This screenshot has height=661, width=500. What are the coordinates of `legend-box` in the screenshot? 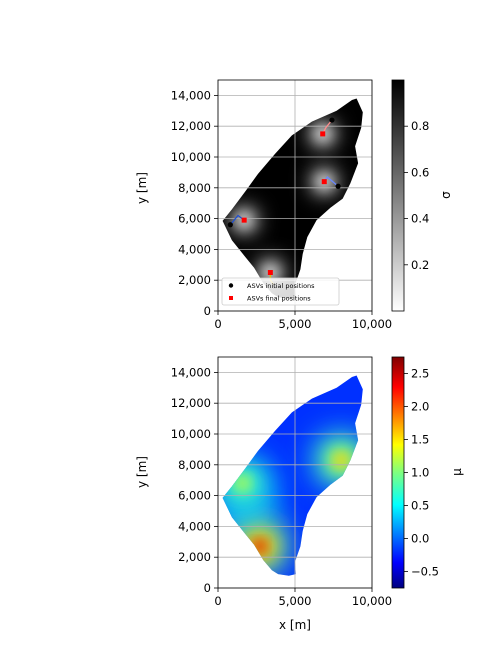 It's located at (280, 291).